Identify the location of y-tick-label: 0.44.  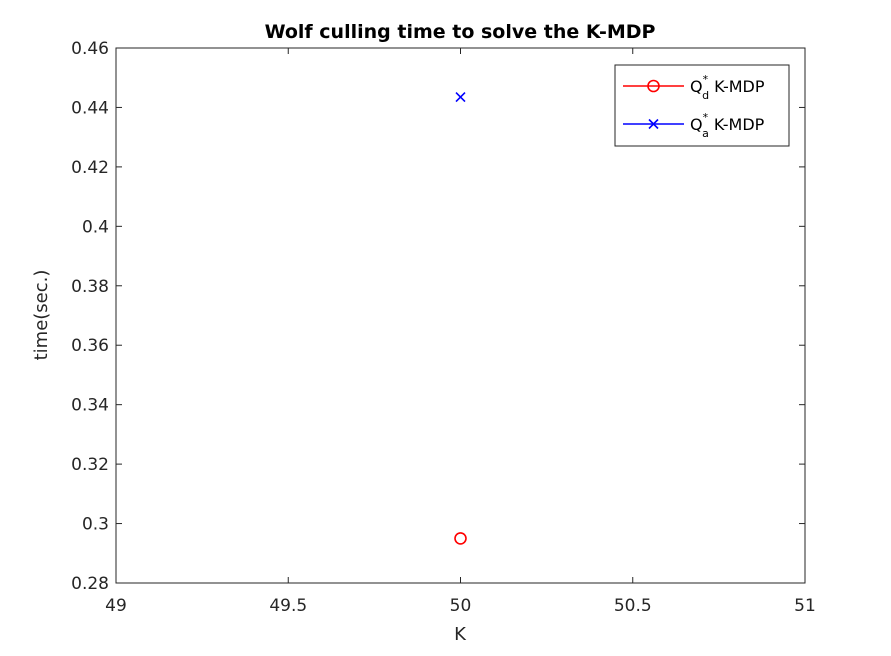
(90, 108).